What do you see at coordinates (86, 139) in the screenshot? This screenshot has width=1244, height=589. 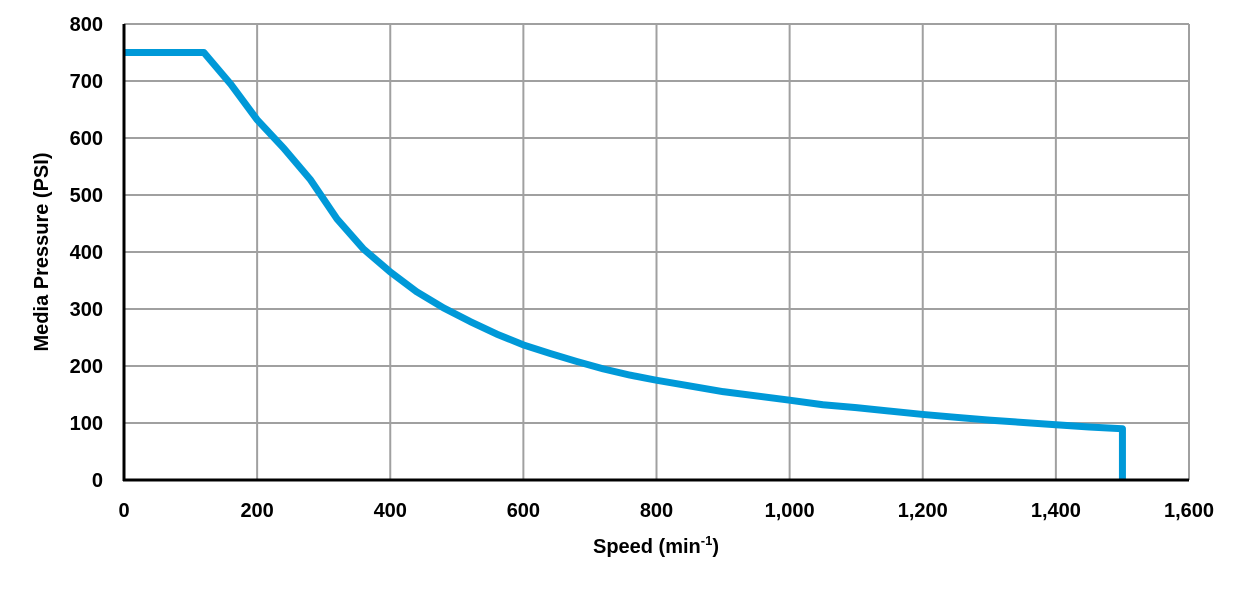 I see `y-tick-label: 600` at bounding box center [86, 139].